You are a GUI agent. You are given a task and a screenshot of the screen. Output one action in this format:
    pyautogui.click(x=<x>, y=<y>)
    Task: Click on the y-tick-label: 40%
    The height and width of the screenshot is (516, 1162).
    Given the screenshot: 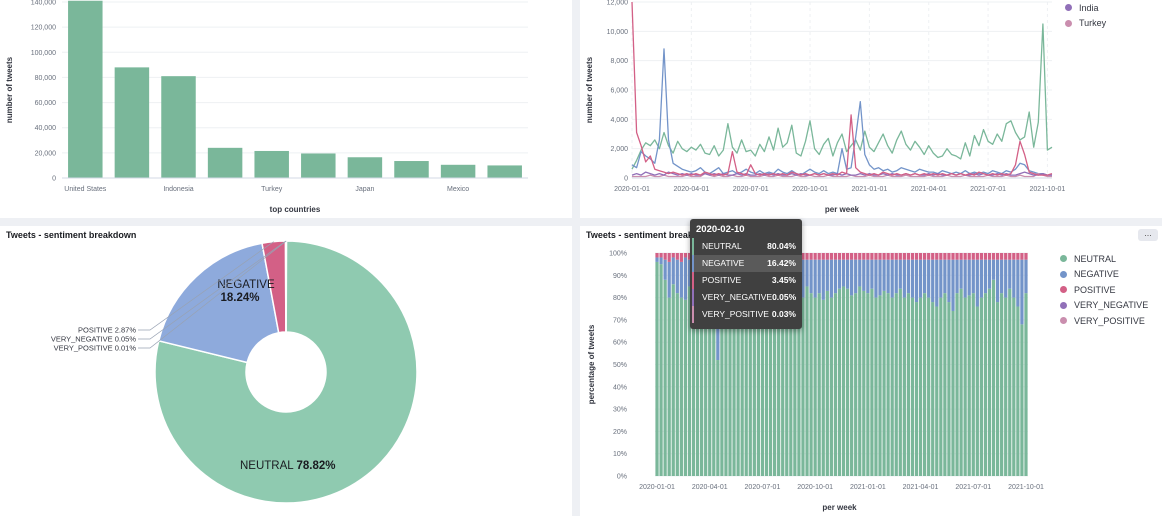 What is the action you would take?
    pyautogui.click(x=620, y=387)
    